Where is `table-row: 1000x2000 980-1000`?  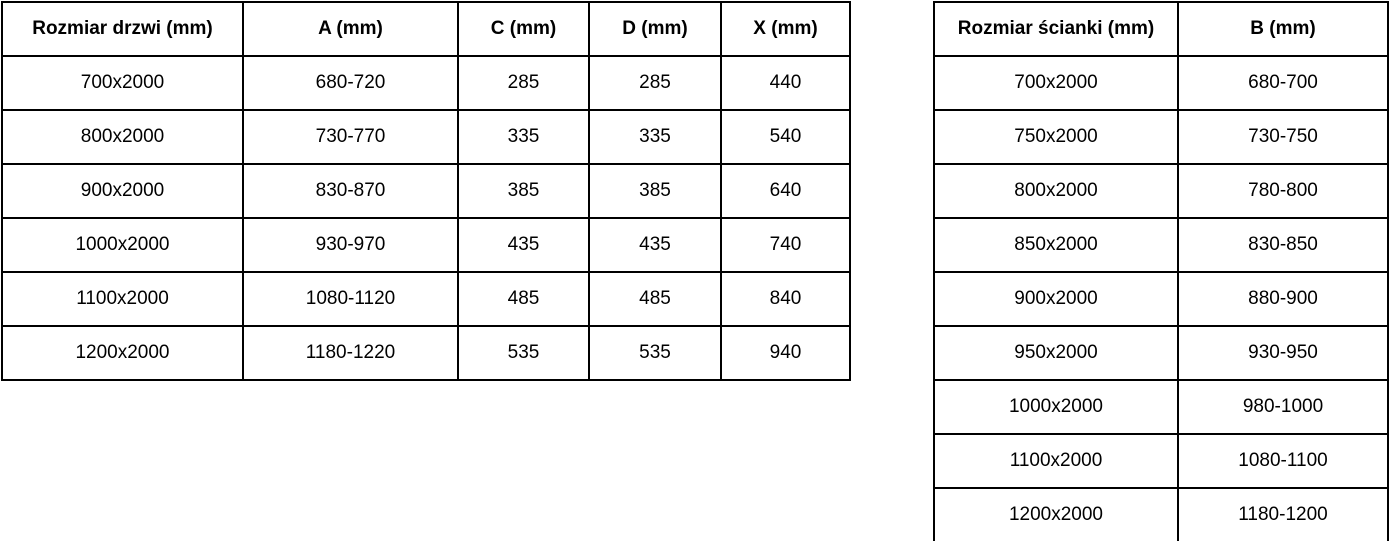 table-row: 1000x2000 980-1000 is located at coordinates (1161, 407).